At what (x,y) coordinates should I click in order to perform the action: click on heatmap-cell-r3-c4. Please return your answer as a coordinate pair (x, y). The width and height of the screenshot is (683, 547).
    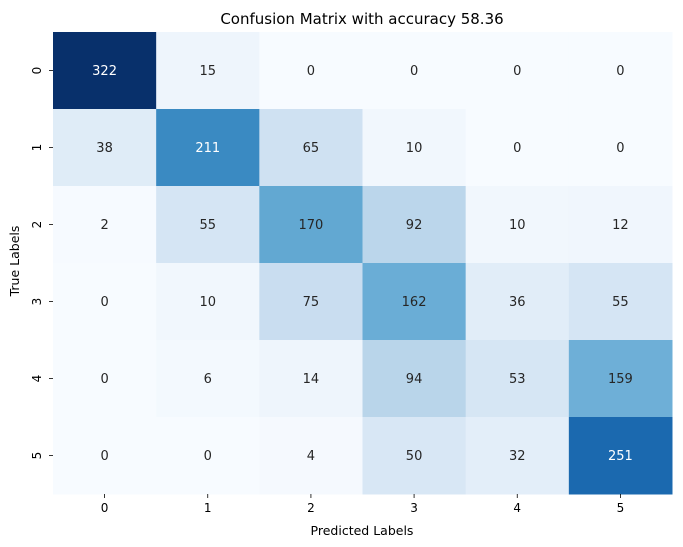
    Looking at the image, I should click on (517, 302).